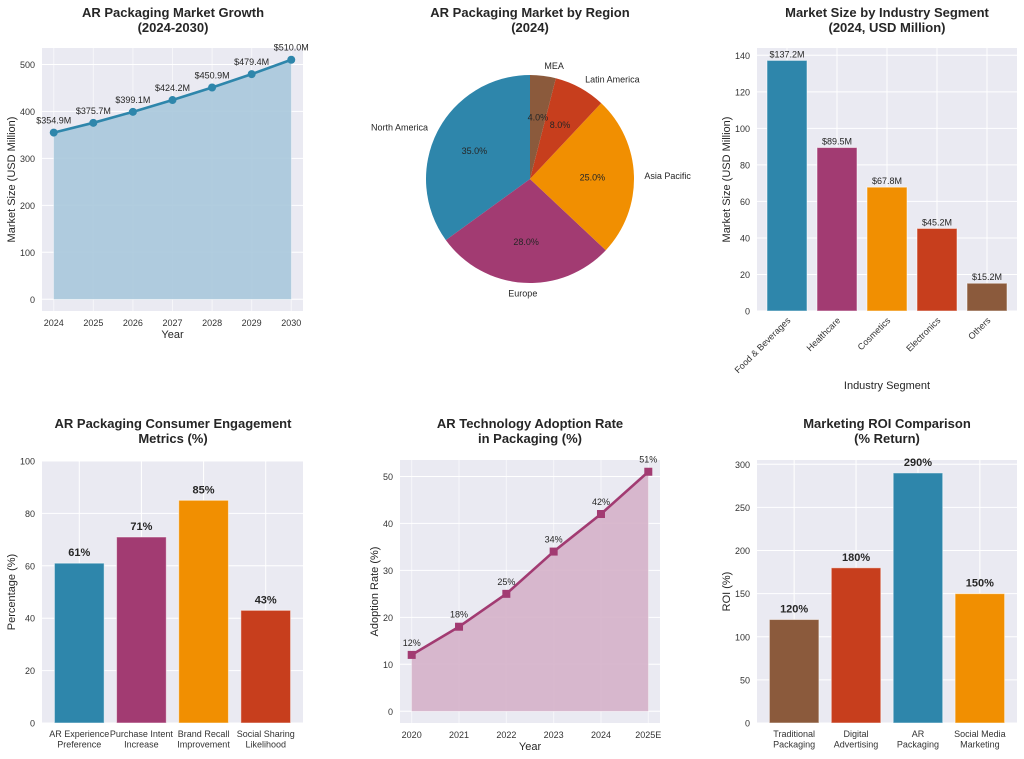 The image size is (1024, 759). What do you see at coordinates (251, 62) in the screenshot?
I see `data-label: $479.4M` at bounding box center [251, 62].